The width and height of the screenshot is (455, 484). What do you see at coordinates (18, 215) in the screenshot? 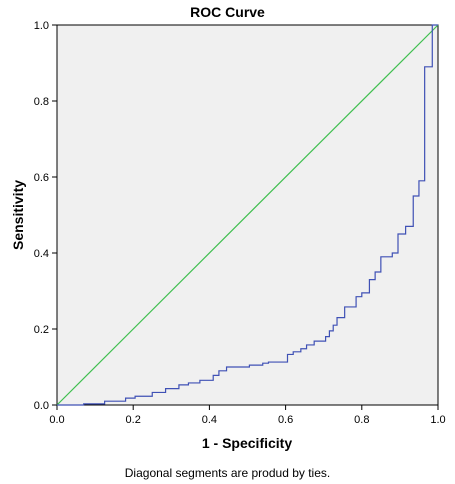
I see `y-axis-label: Sensitivity` at bounding box center [18, 215].